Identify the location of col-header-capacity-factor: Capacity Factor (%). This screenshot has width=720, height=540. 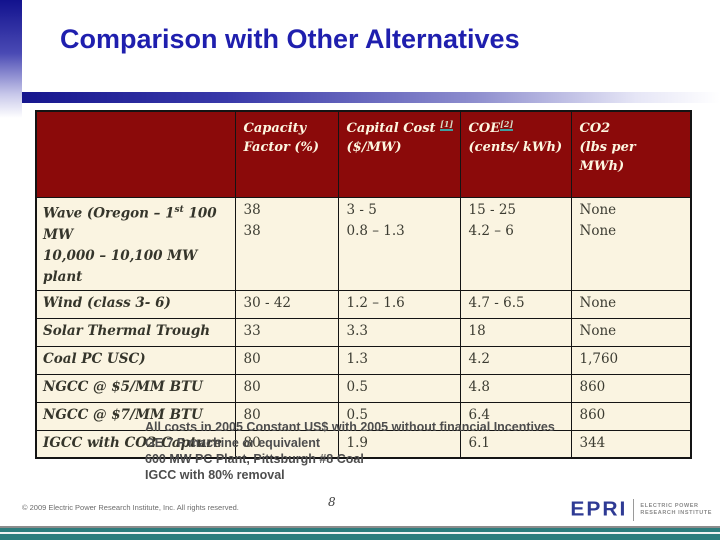
(286, 154).